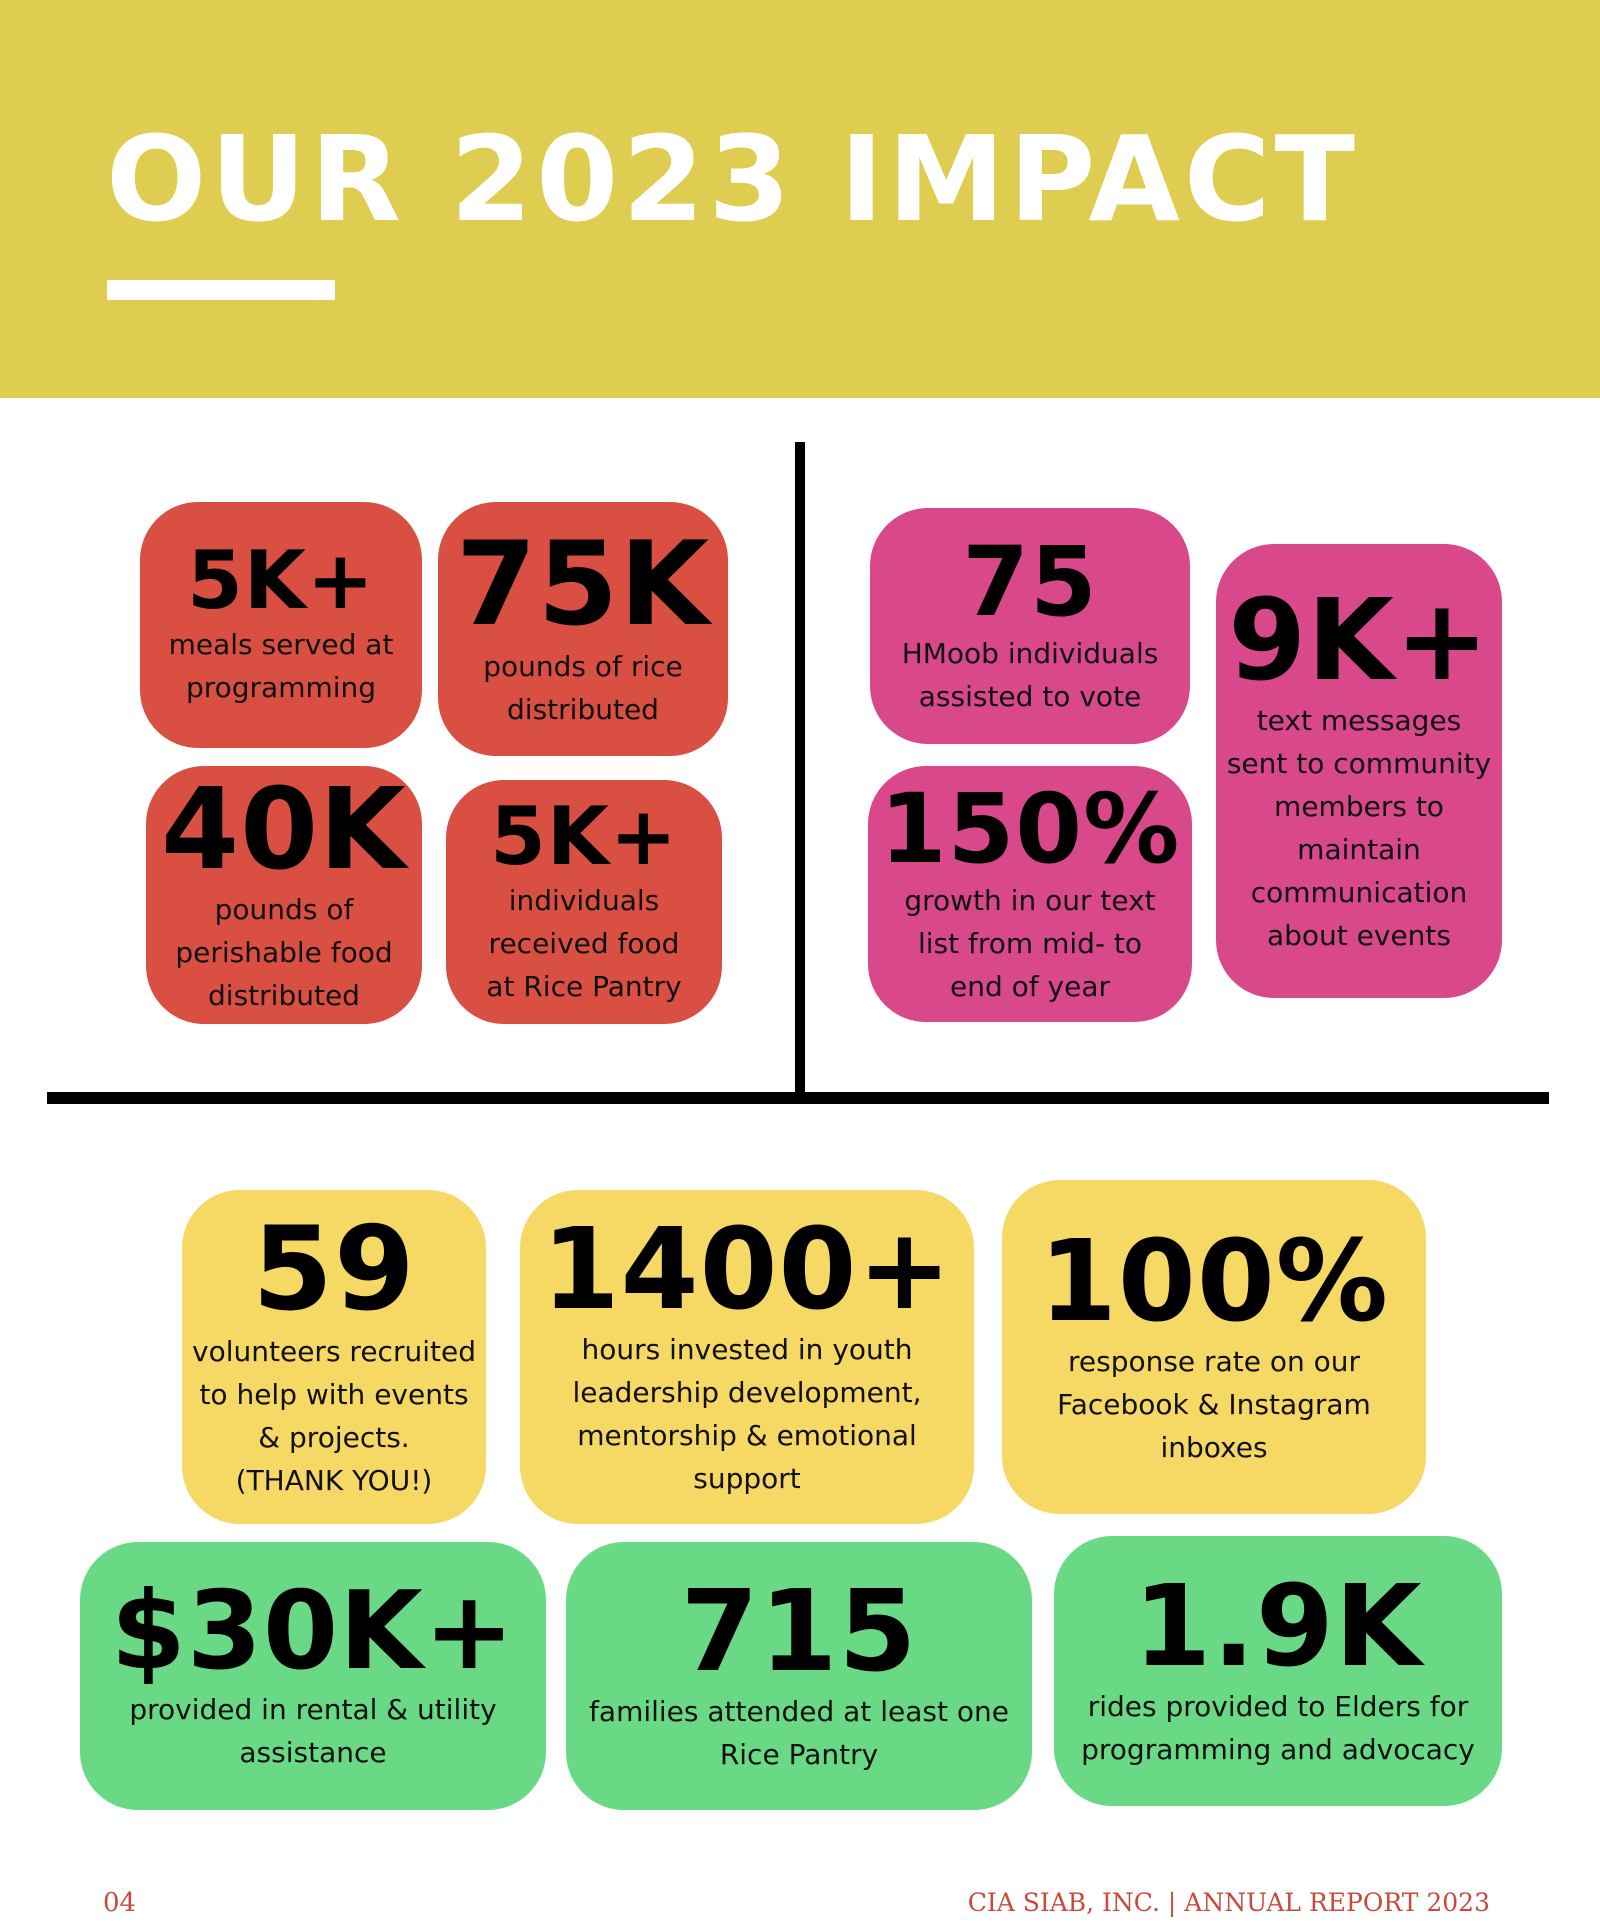  Describe the element at coordinates (1278, 1627) in the screenshot. I see `stat-number: 1.9K` at that location.